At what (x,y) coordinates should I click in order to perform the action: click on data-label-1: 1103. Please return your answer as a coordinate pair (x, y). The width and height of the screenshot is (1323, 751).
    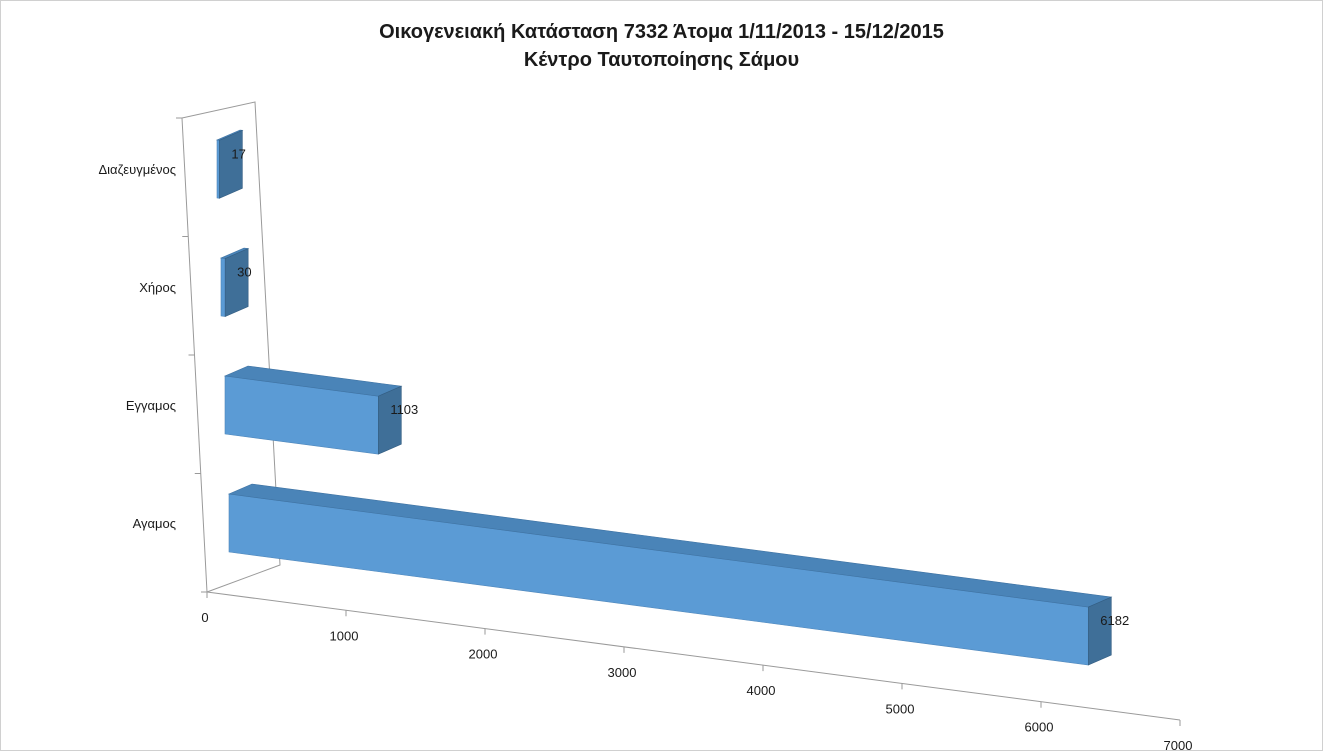
    Looking at the image, I should click on (404, 409).